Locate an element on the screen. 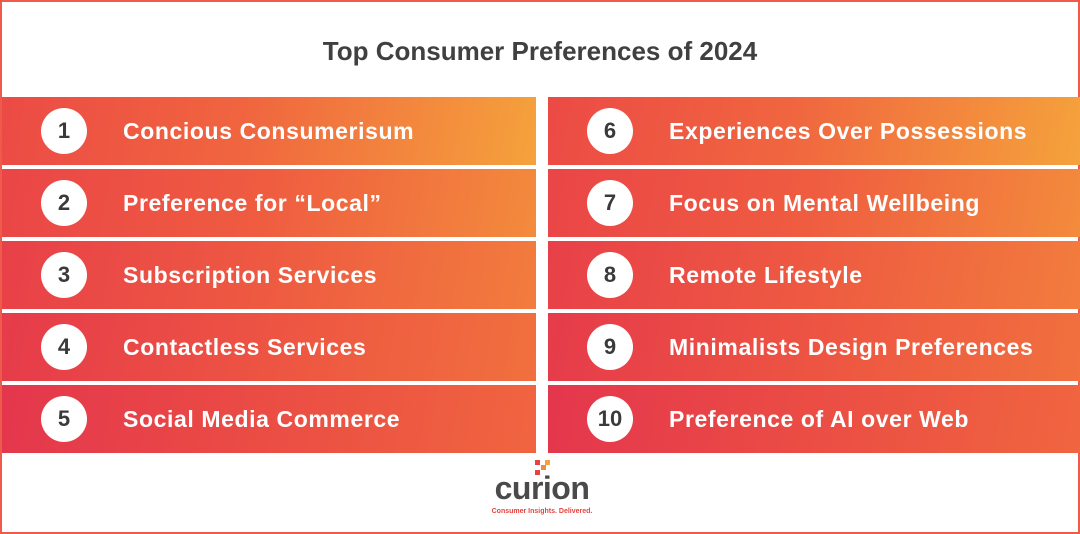 The image size is (1080, 534). list-item: 9 Minimalists Design Preferences is located at coordinates (814, 347).